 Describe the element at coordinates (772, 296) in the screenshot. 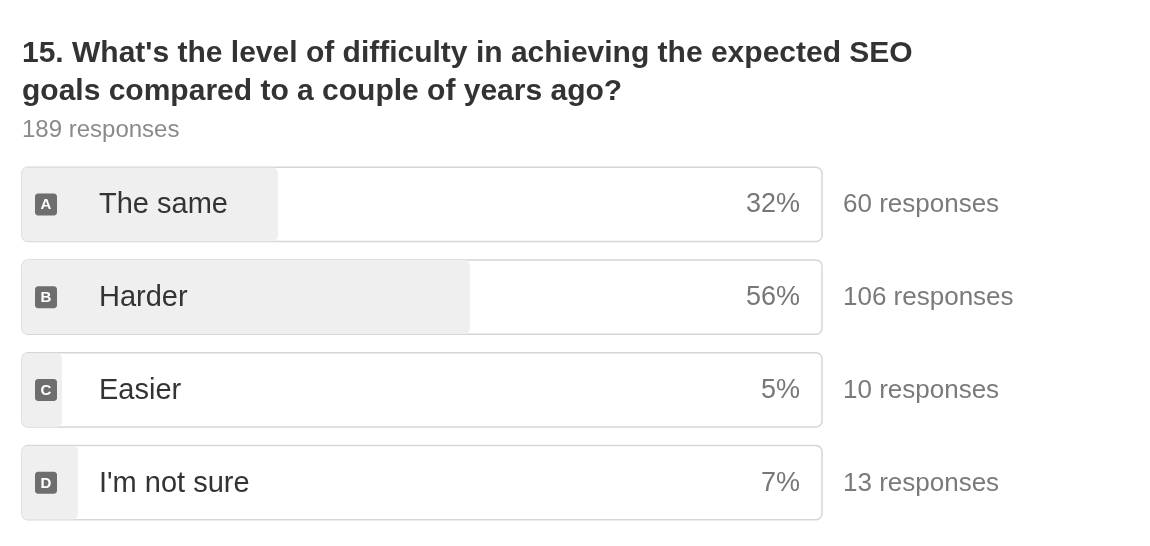

I see `data-label: 56%` at that location.